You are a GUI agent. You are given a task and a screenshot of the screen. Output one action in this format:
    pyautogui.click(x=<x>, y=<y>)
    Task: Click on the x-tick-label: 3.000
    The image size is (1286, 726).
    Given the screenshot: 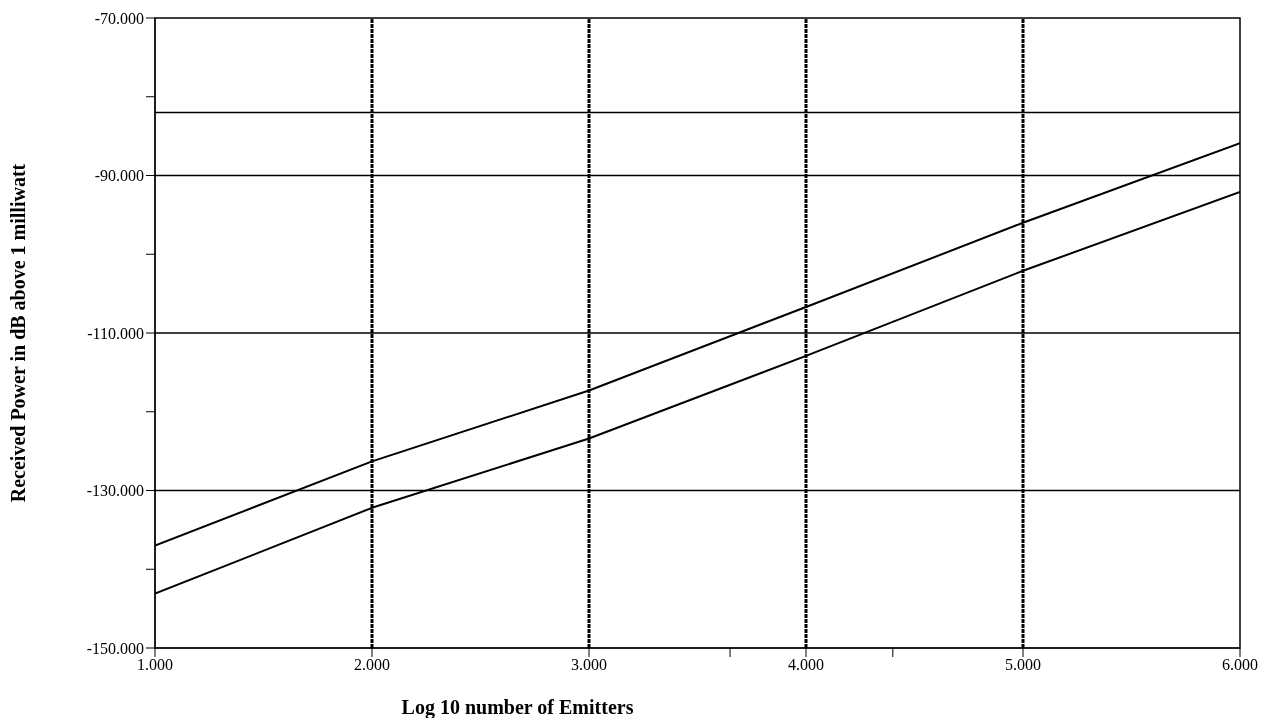 What is the action you would take?
    pyautogui.click(x=589, y=665)
    